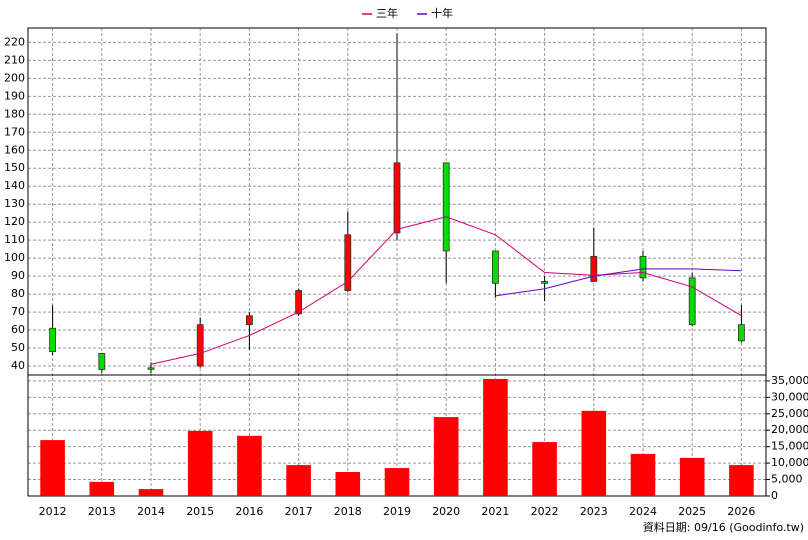  I want to click on y-tick-label: 100, so click(14, 257).